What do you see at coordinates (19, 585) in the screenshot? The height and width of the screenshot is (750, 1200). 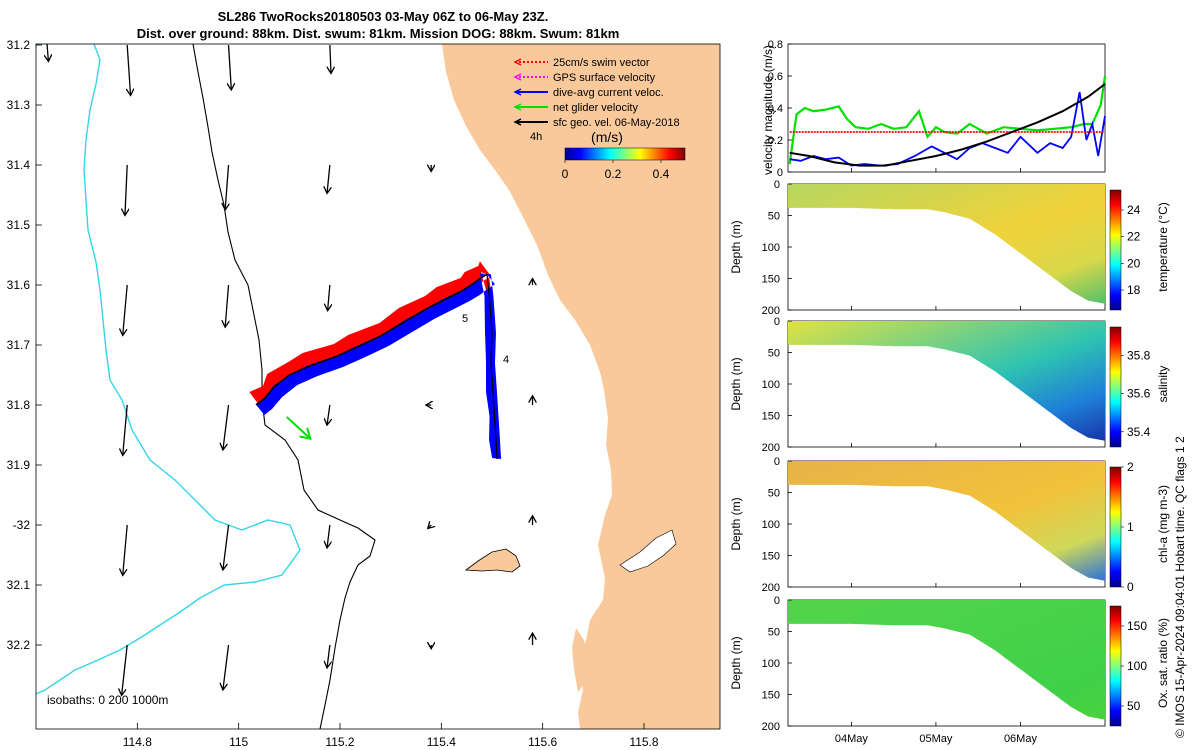 I see `map-ytick-label: 32.1` at bounding box center [19, 585].